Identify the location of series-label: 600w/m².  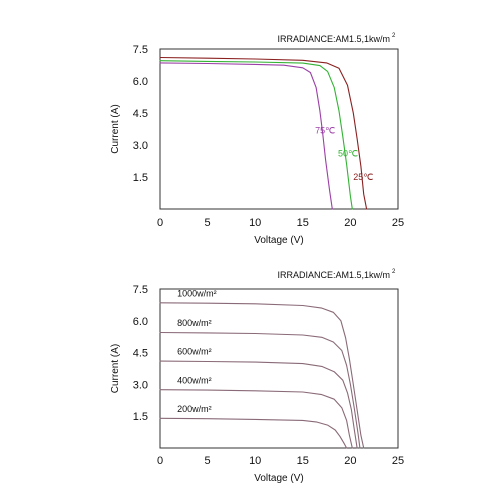
(194, 352).